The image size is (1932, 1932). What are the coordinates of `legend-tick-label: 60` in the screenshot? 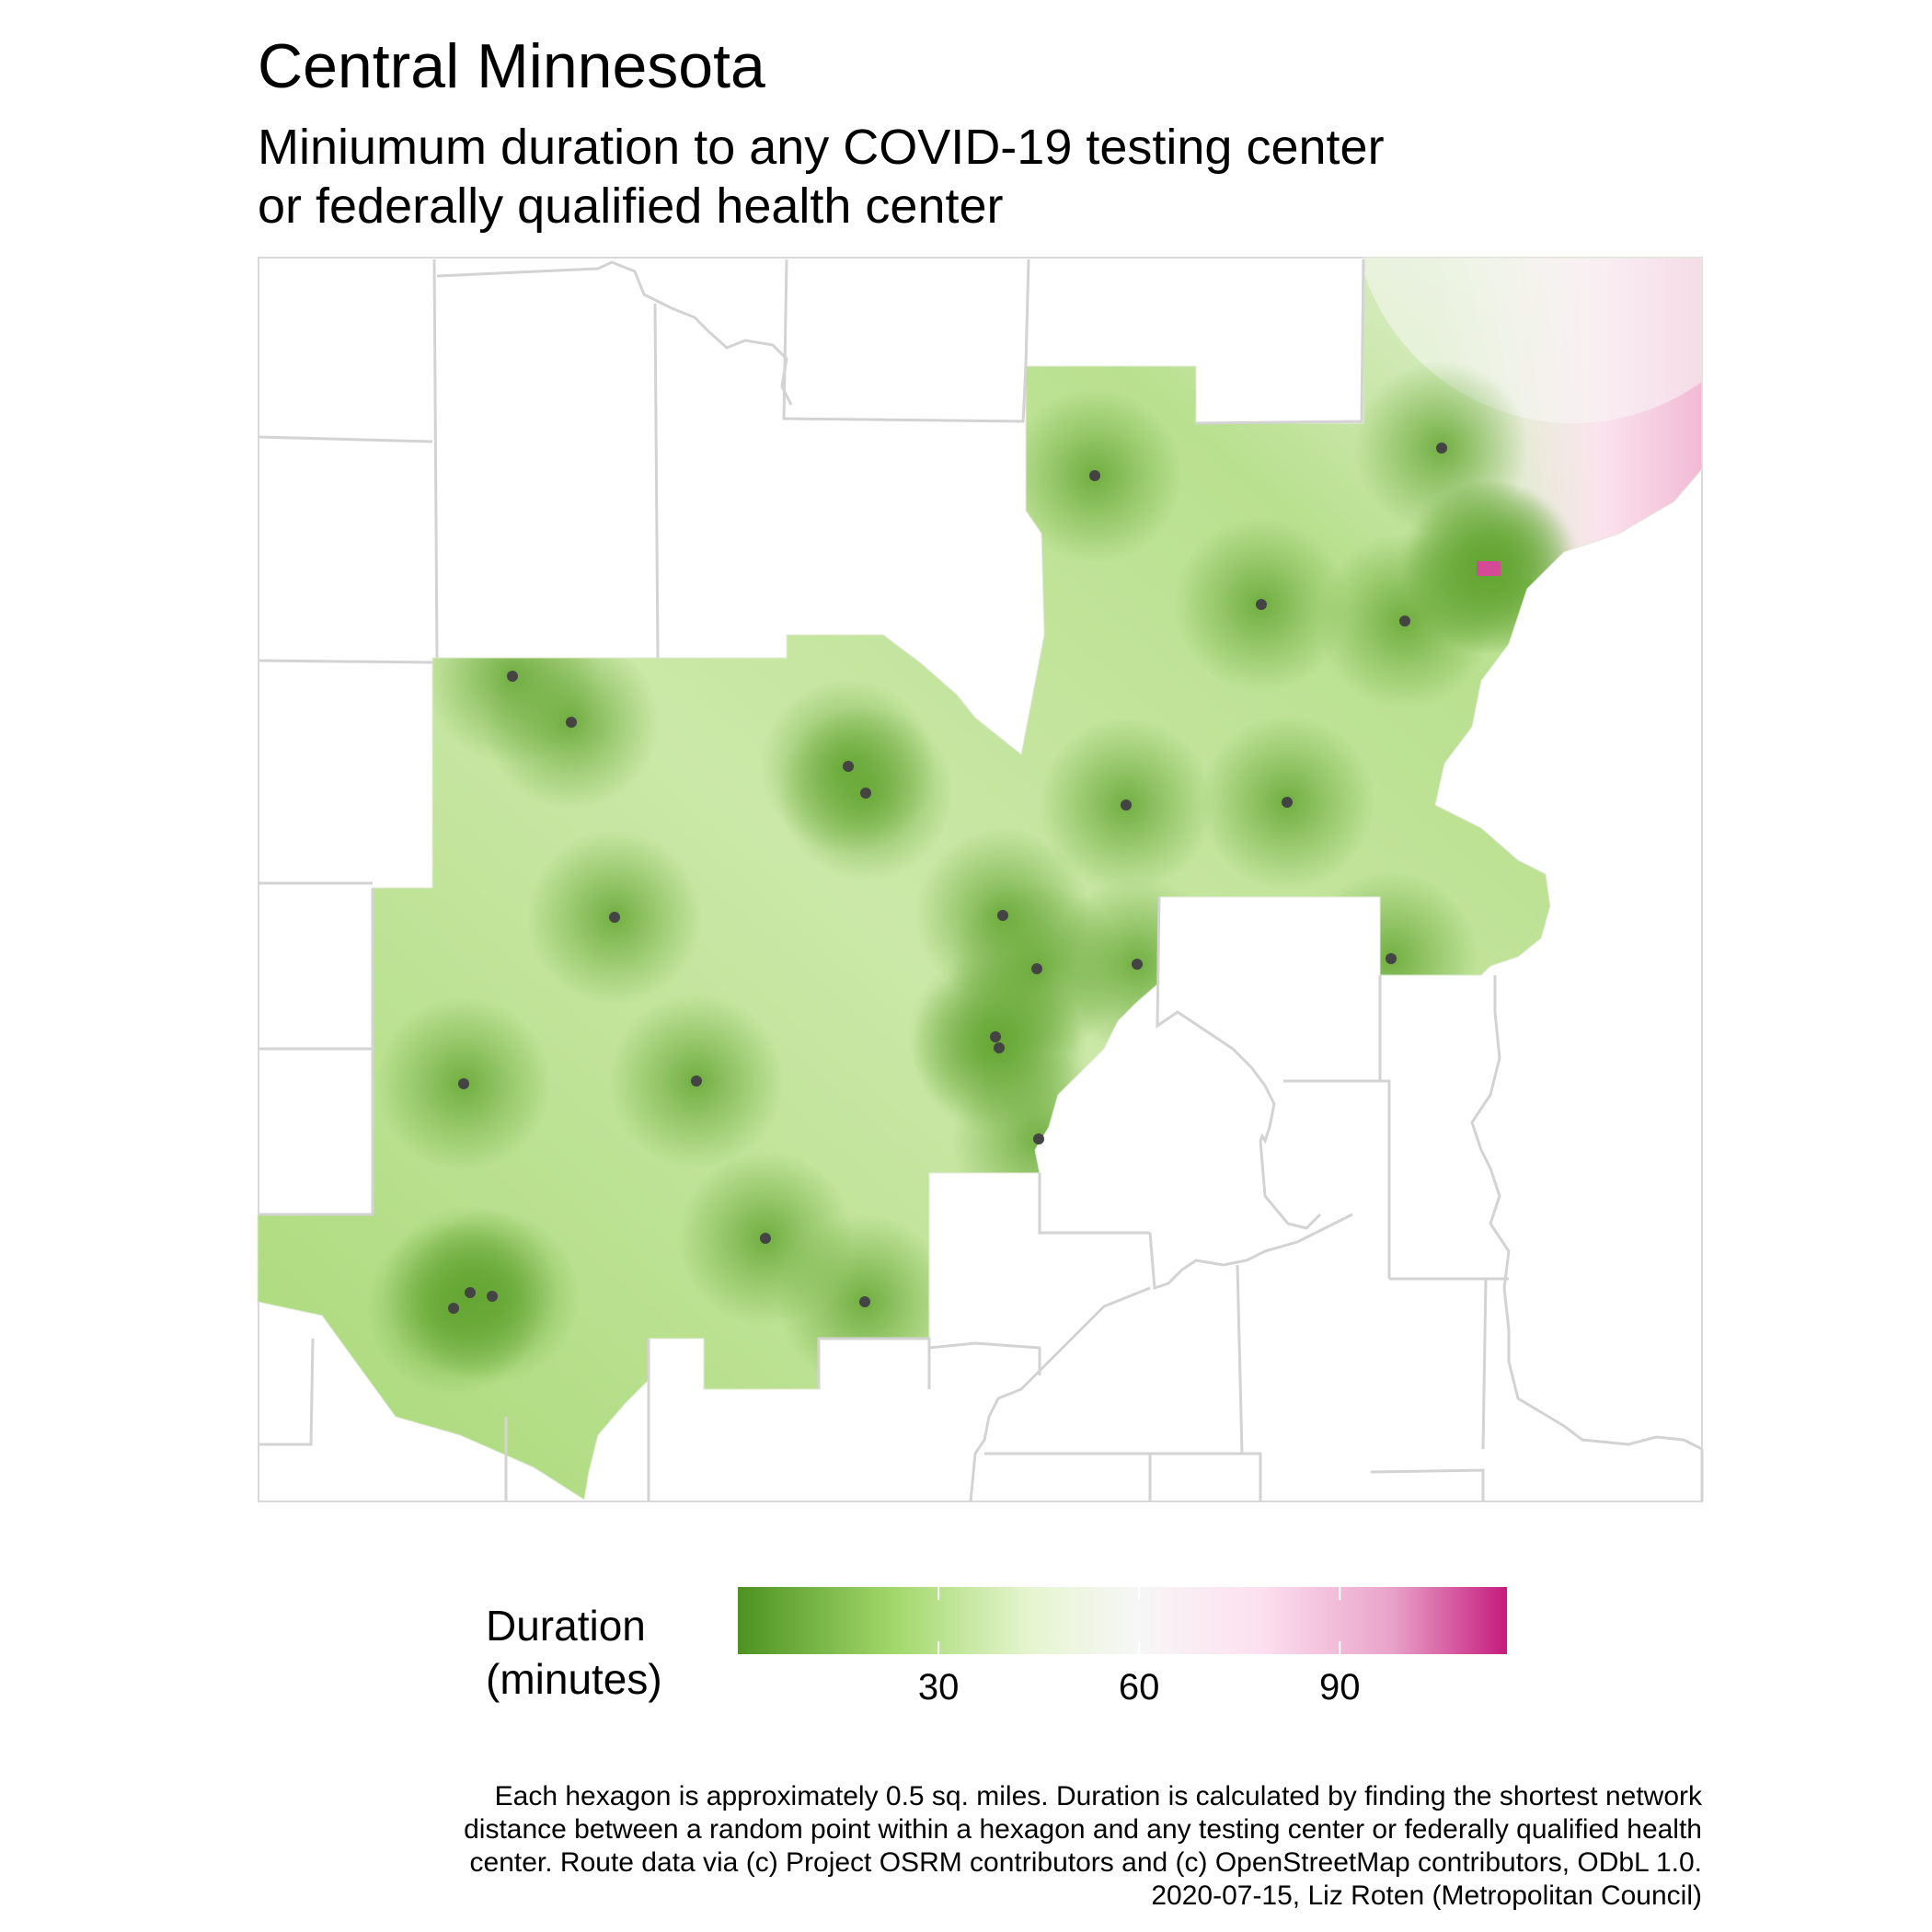 It's located at (1139, 1687).